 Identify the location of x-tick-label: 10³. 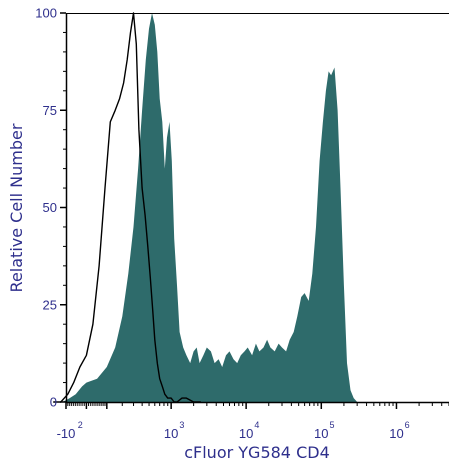
(174, 430).